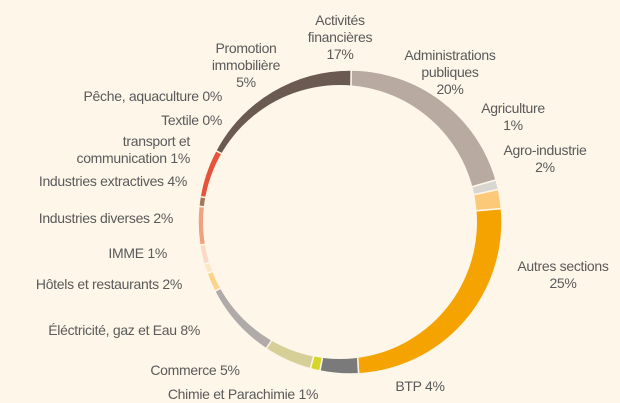  I want to click on value-label: 8%, so click(190, 330).